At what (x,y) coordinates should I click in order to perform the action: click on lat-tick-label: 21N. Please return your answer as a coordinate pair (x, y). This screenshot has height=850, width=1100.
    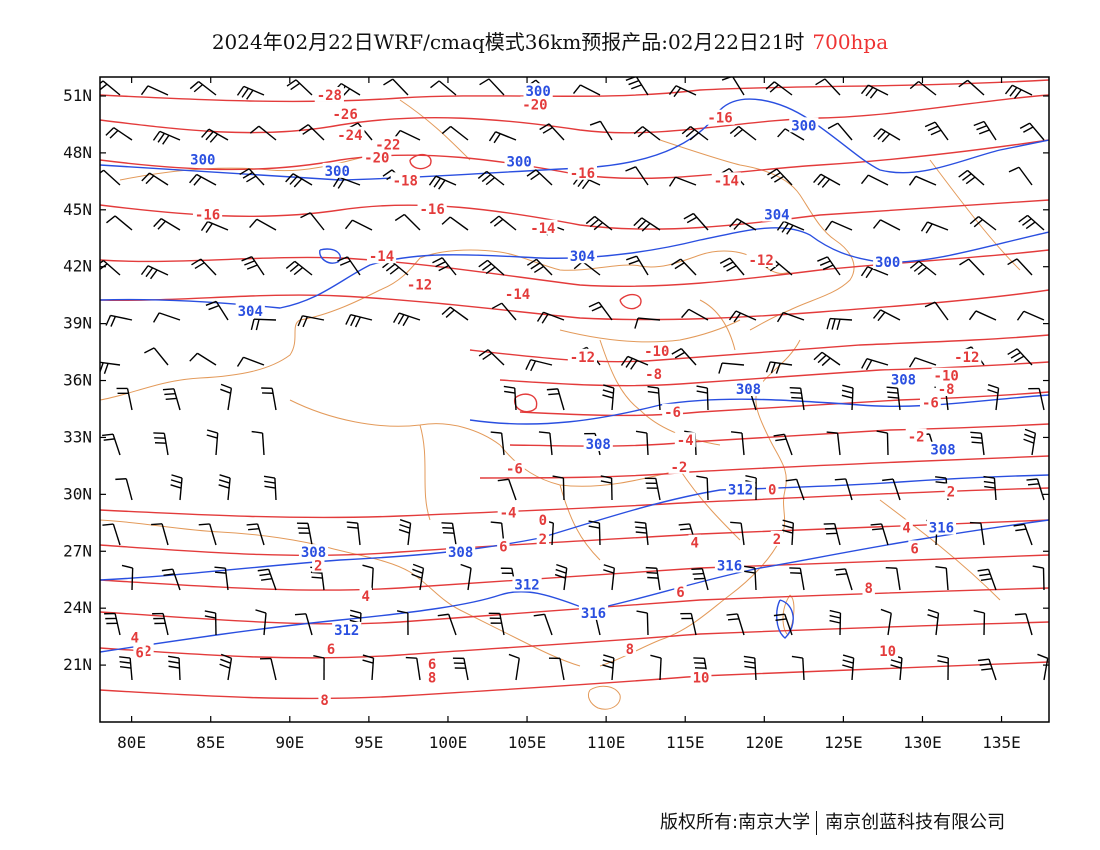
    Looking at the image, I should click on (77, 664).